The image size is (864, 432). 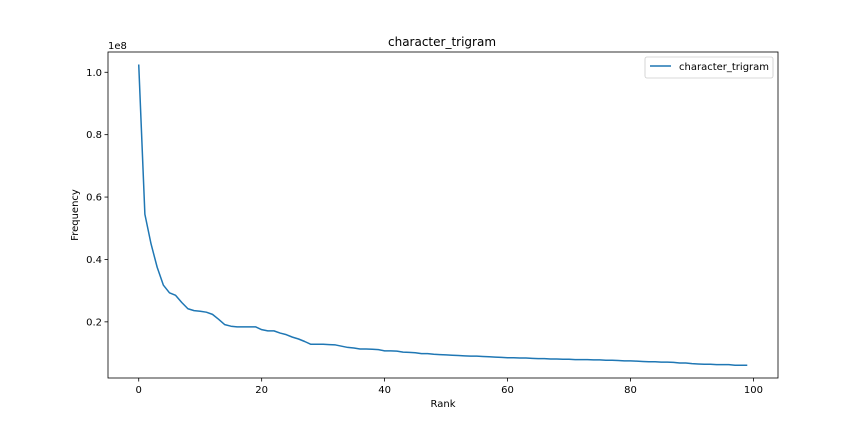 What do you see at coordinates (94, 73) in the screenshot?
I see `y-tick-label: 1.0` at bounding box center [94, 73].